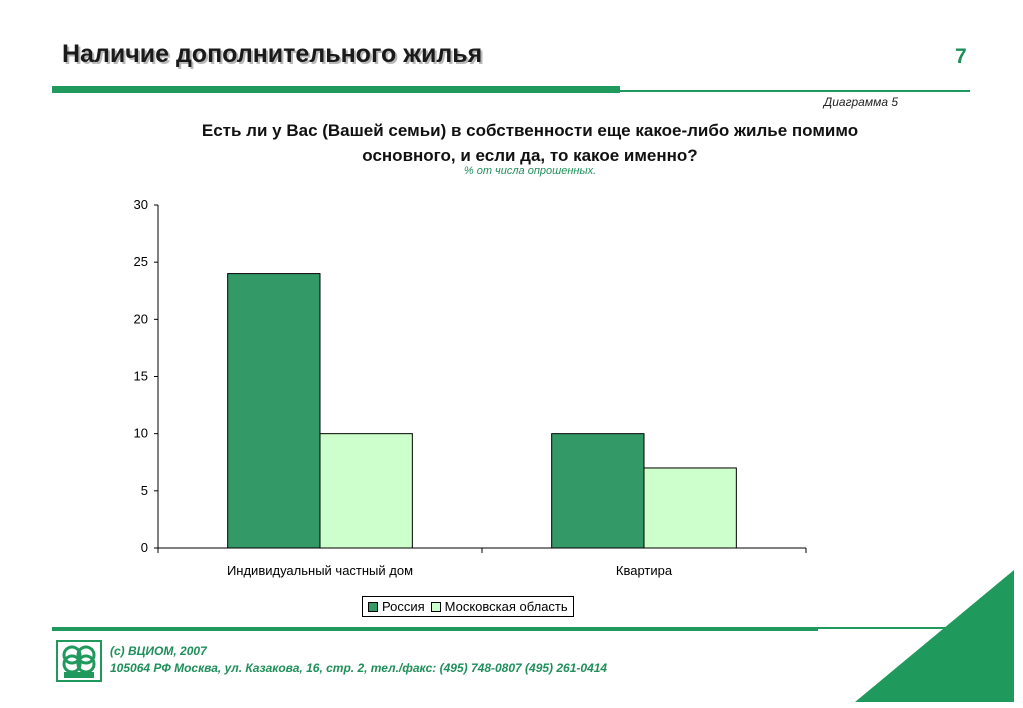  Describe the element at coordinates (79, 661) in the screenshot. I see `vciom-logo-icon` at that location.